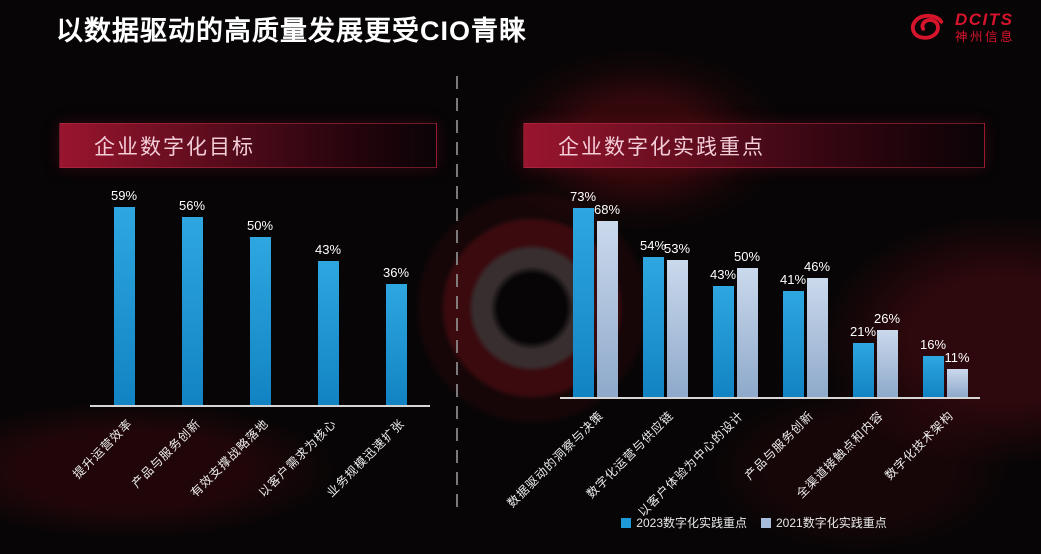 This screenshot has width=1041, height=554. What do you see at coordinates (241, 345) in the screenshot?
I see `bar-slot: 50% 有效支撑战略落地` at bounding box center [241, 345].